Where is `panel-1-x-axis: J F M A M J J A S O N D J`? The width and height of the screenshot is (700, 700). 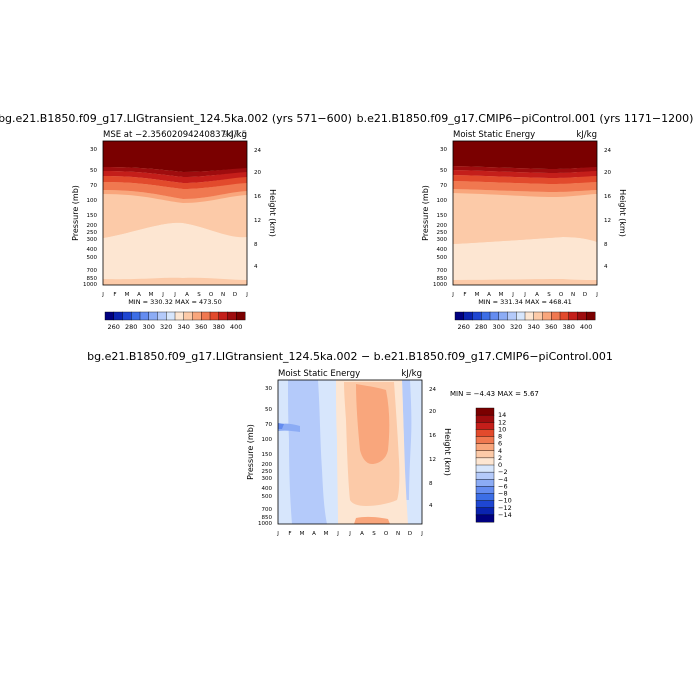
panel-1-x-axis: J F M A M J J A S O N D J is located at coordinates (174, 295).